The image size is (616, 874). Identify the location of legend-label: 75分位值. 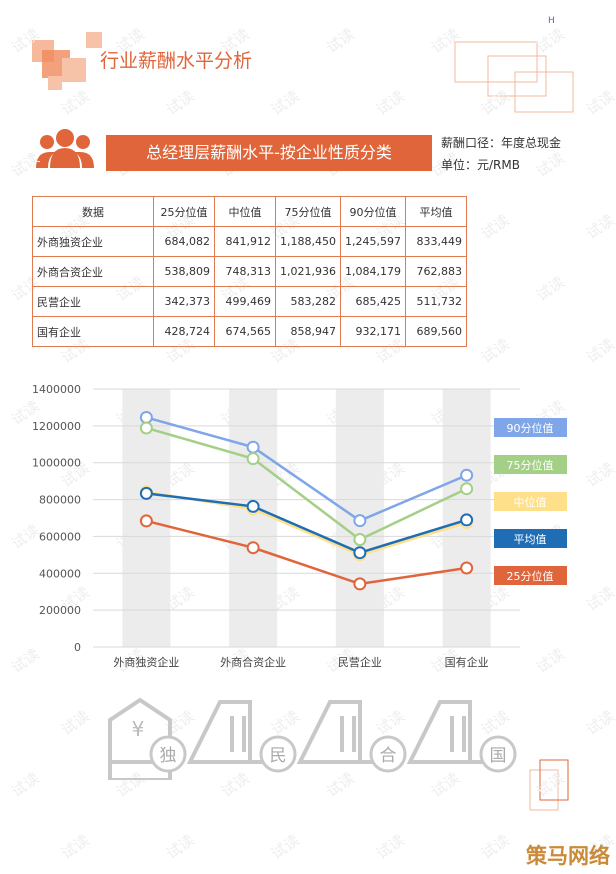
(530, 465).